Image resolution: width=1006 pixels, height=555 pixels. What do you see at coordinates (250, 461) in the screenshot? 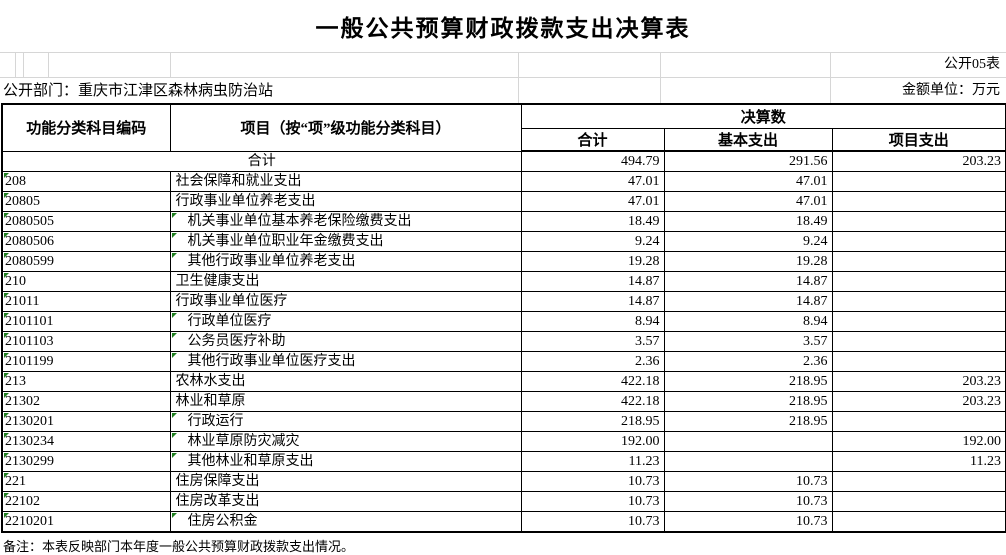
I see `project-name: 其他林业和草原支出` at bounding box center [250, 461].